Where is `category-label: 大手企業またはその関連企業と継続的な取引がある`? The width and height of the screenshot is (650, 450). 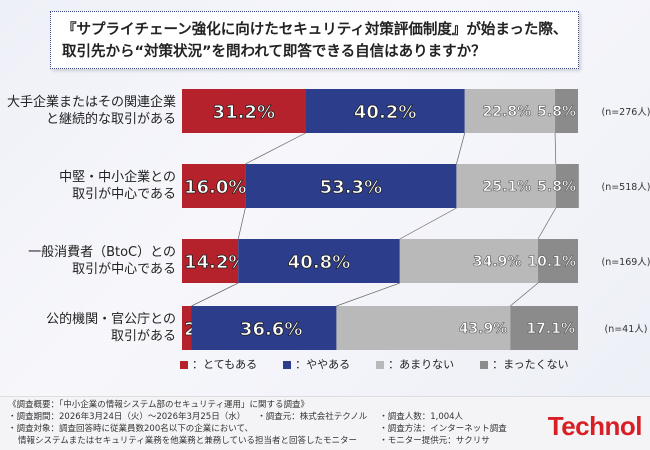
category-label: 大手企業またはその関連企業と継続的な取引がある is located at coordinates (88, 111).